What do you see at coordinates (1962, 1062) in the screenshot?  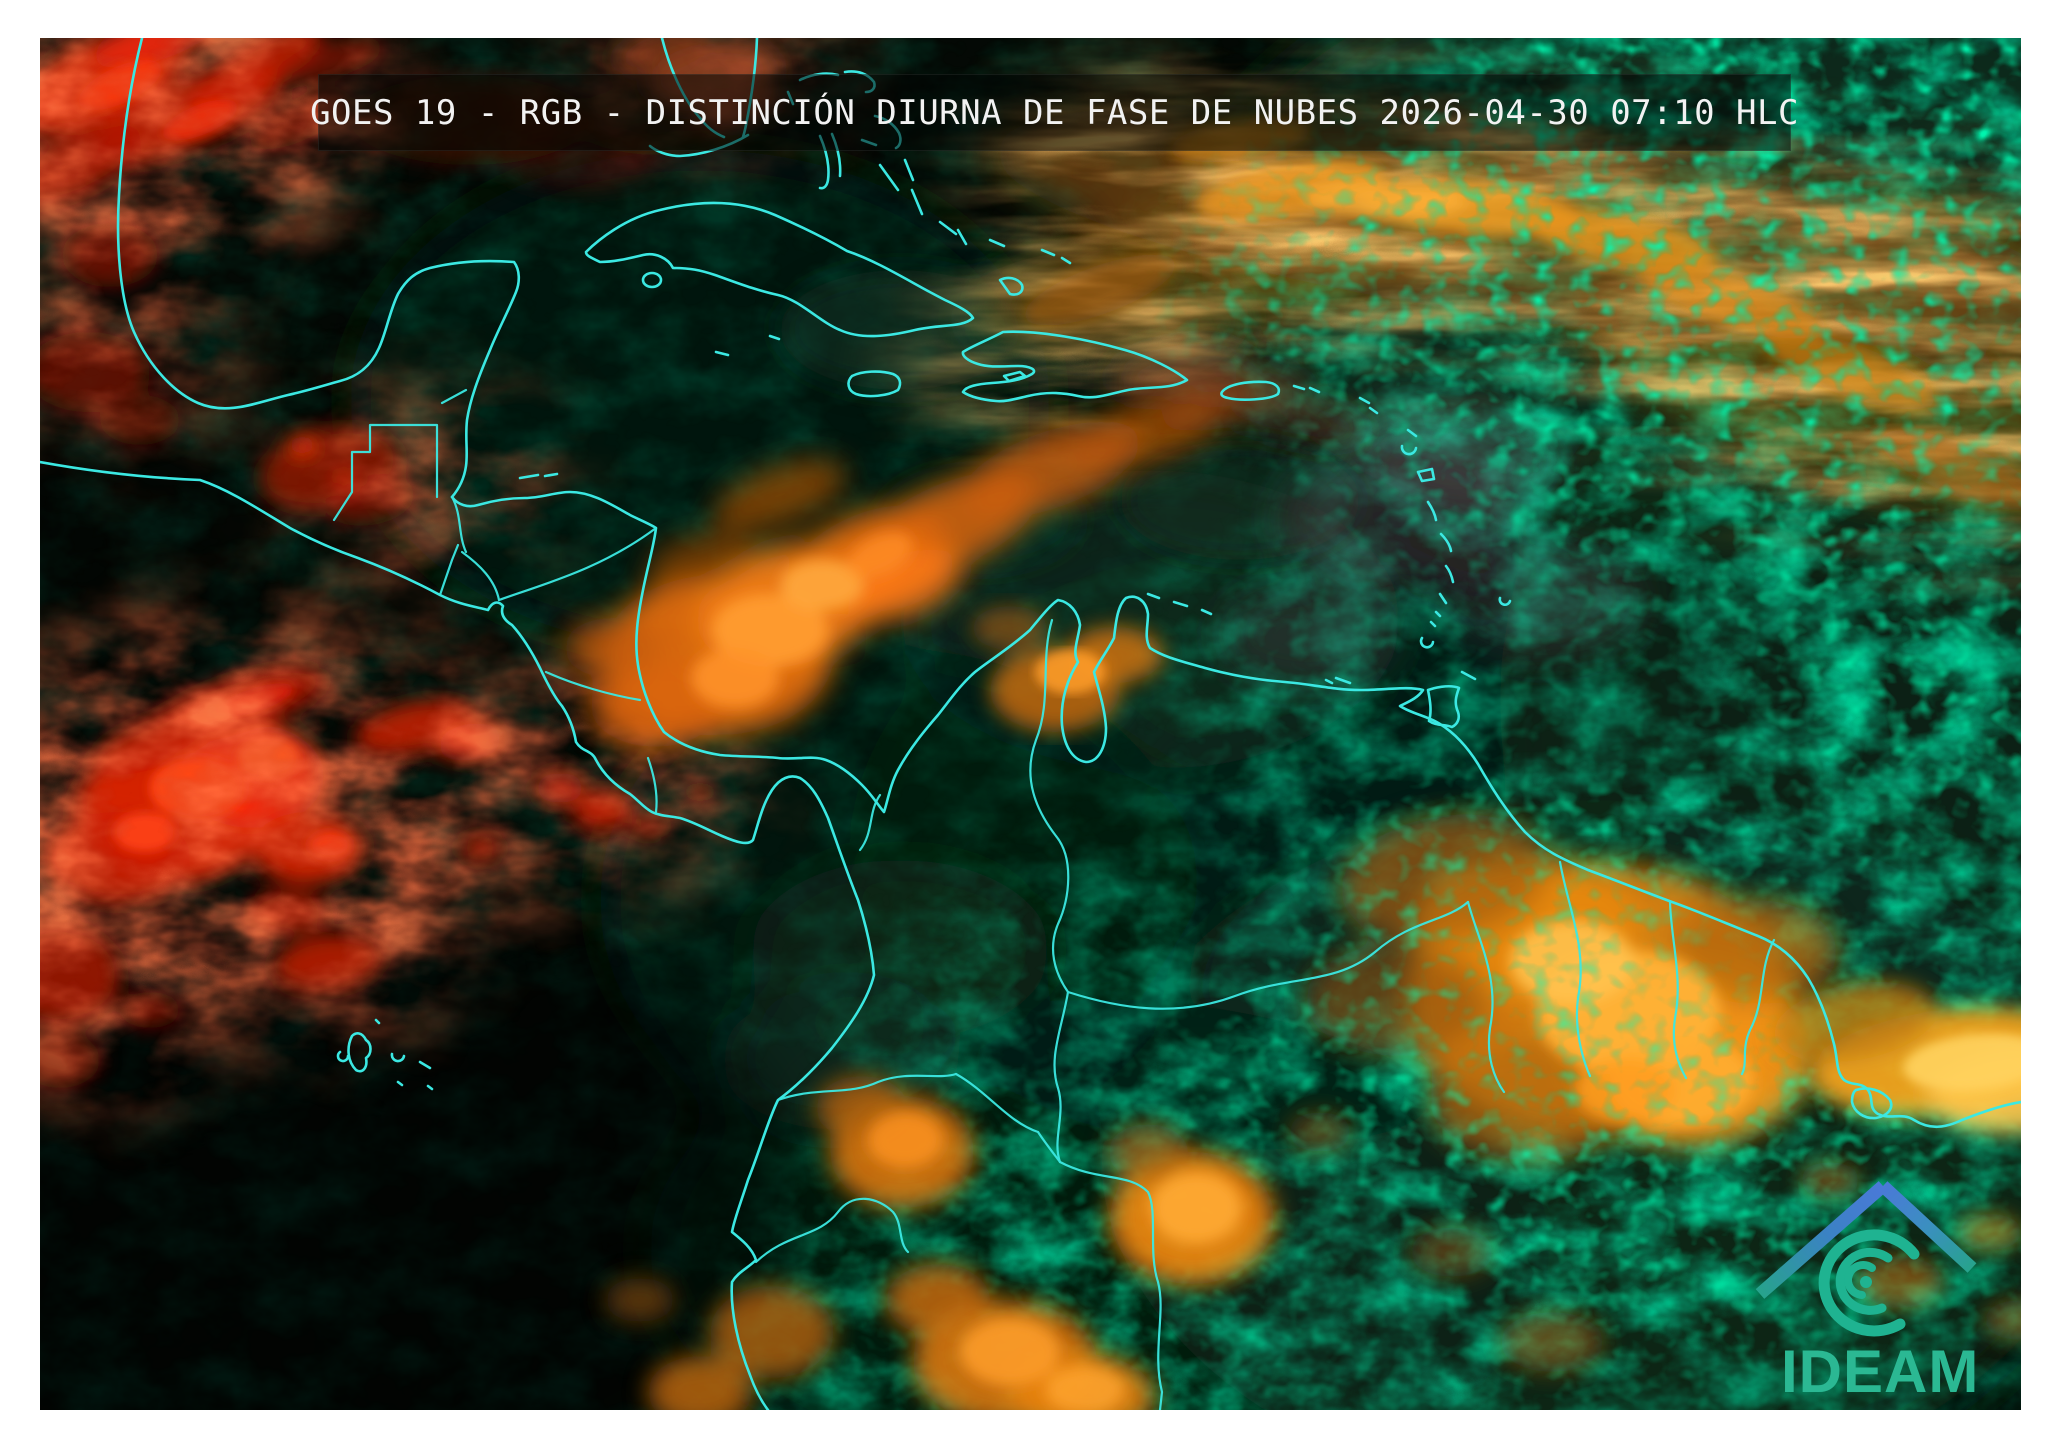 I see `coastal-yellow-highlight` at bounding box center [1962, 1062].